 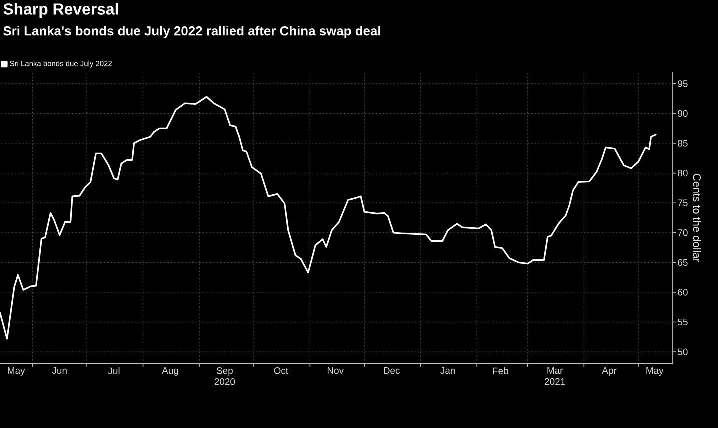 What do you see at coordinates (683, 114) in the screenshot?
I see `y-tick-label: 90` at bounding box center [683, 114].